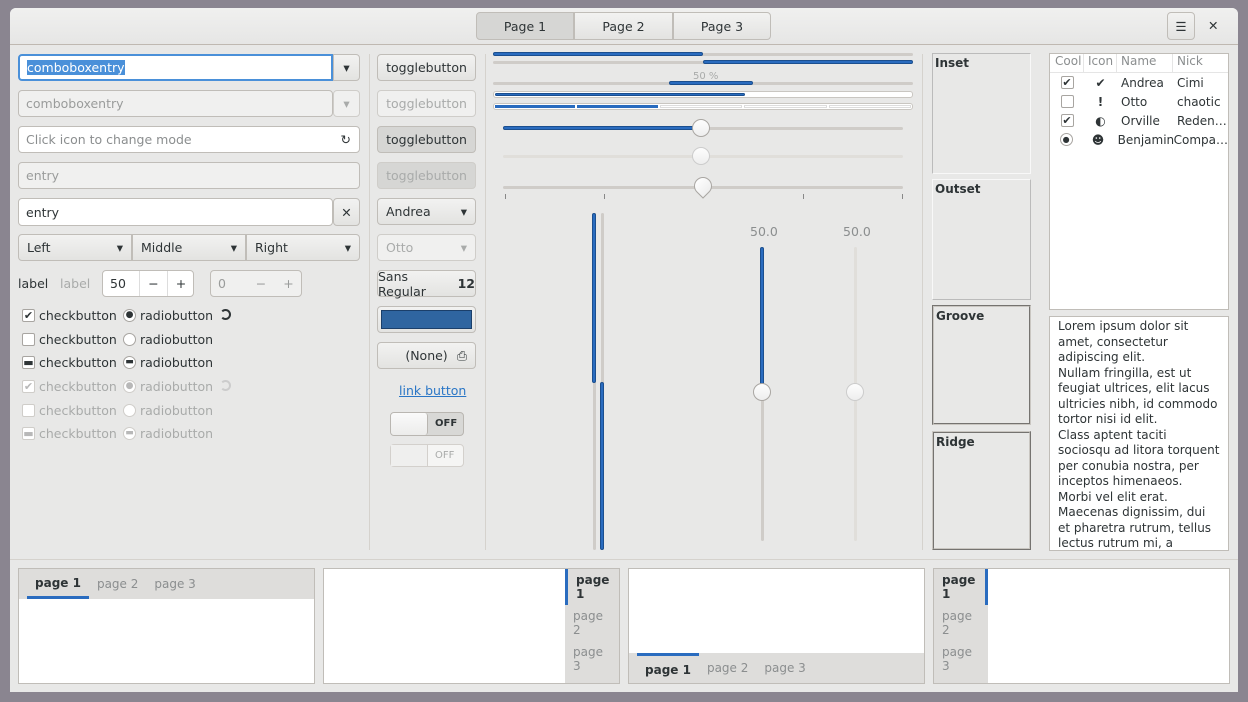 The width and height of the screenshot is (1248, 702). Describe the element at coordinates (225, 314) in the screenshot. I see `spinner-icon` at that location.